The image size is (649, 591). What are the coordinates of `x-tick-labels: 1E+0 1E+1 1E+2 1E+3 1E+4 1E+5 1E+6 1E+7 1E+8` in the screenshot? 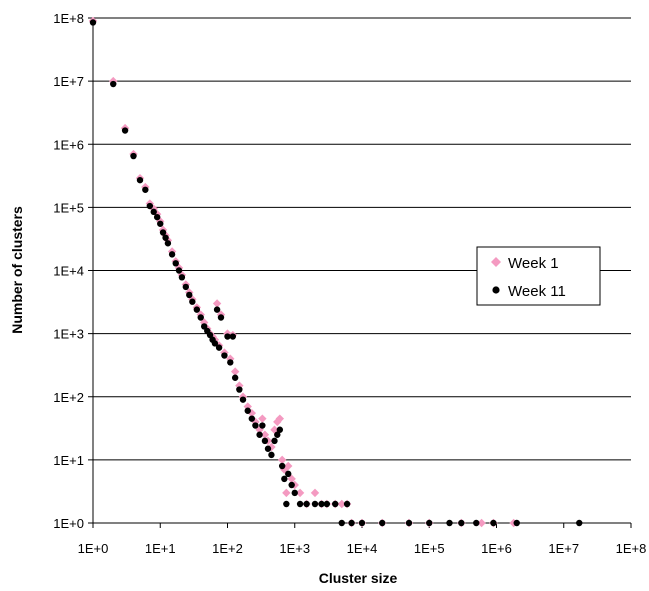 It's located at (362, 548).